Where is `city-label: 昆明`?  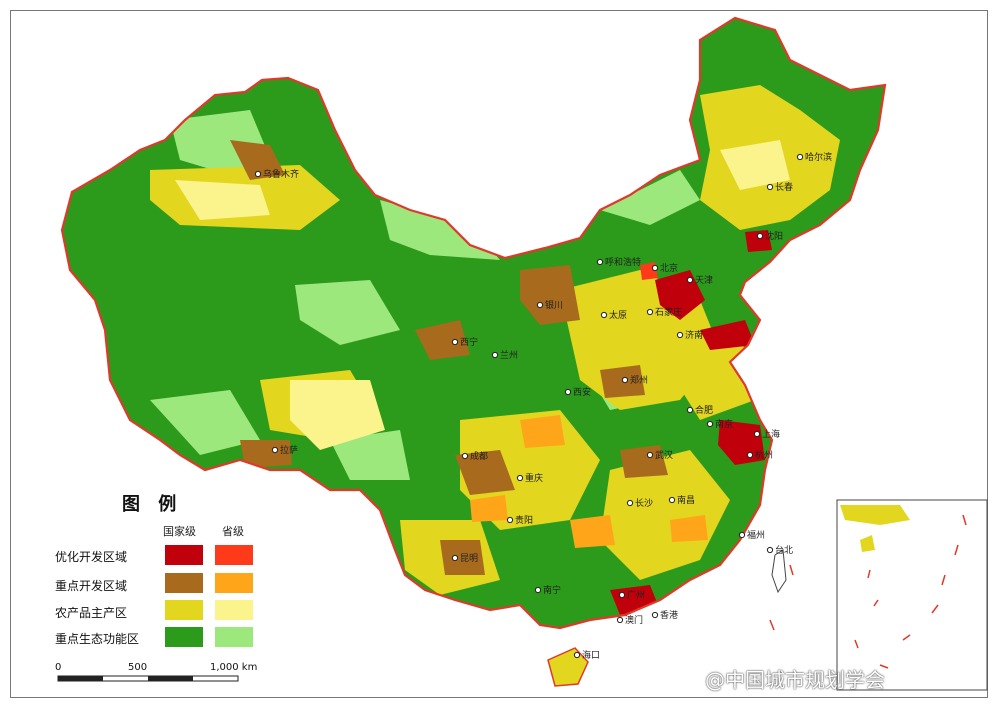 city-label: 昆明 is located at coordinates (469, 558).